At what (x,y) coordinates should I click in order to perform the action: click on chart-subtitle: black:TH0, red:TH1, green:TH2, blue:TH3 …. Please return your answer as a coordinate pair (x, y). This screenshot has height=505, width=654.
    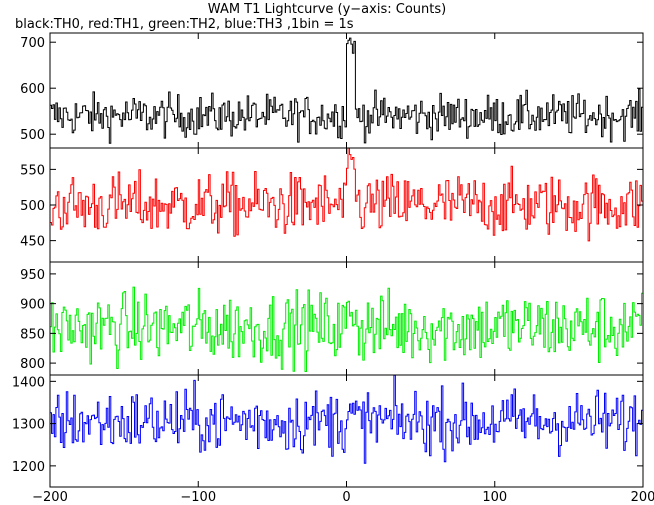
    Looking at the image, I should click on (184, 24).